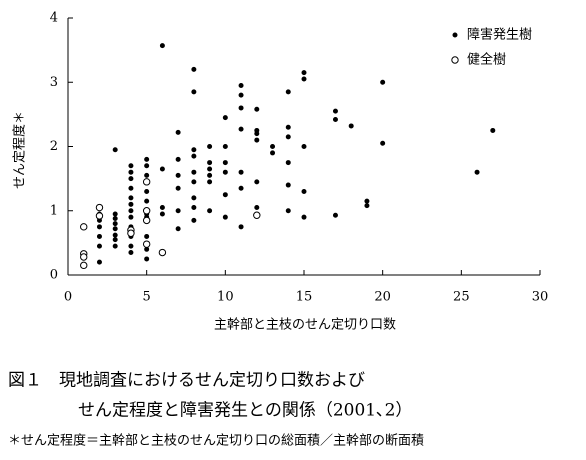  I want to click on y-tick-label: 0, so click(54, 275).